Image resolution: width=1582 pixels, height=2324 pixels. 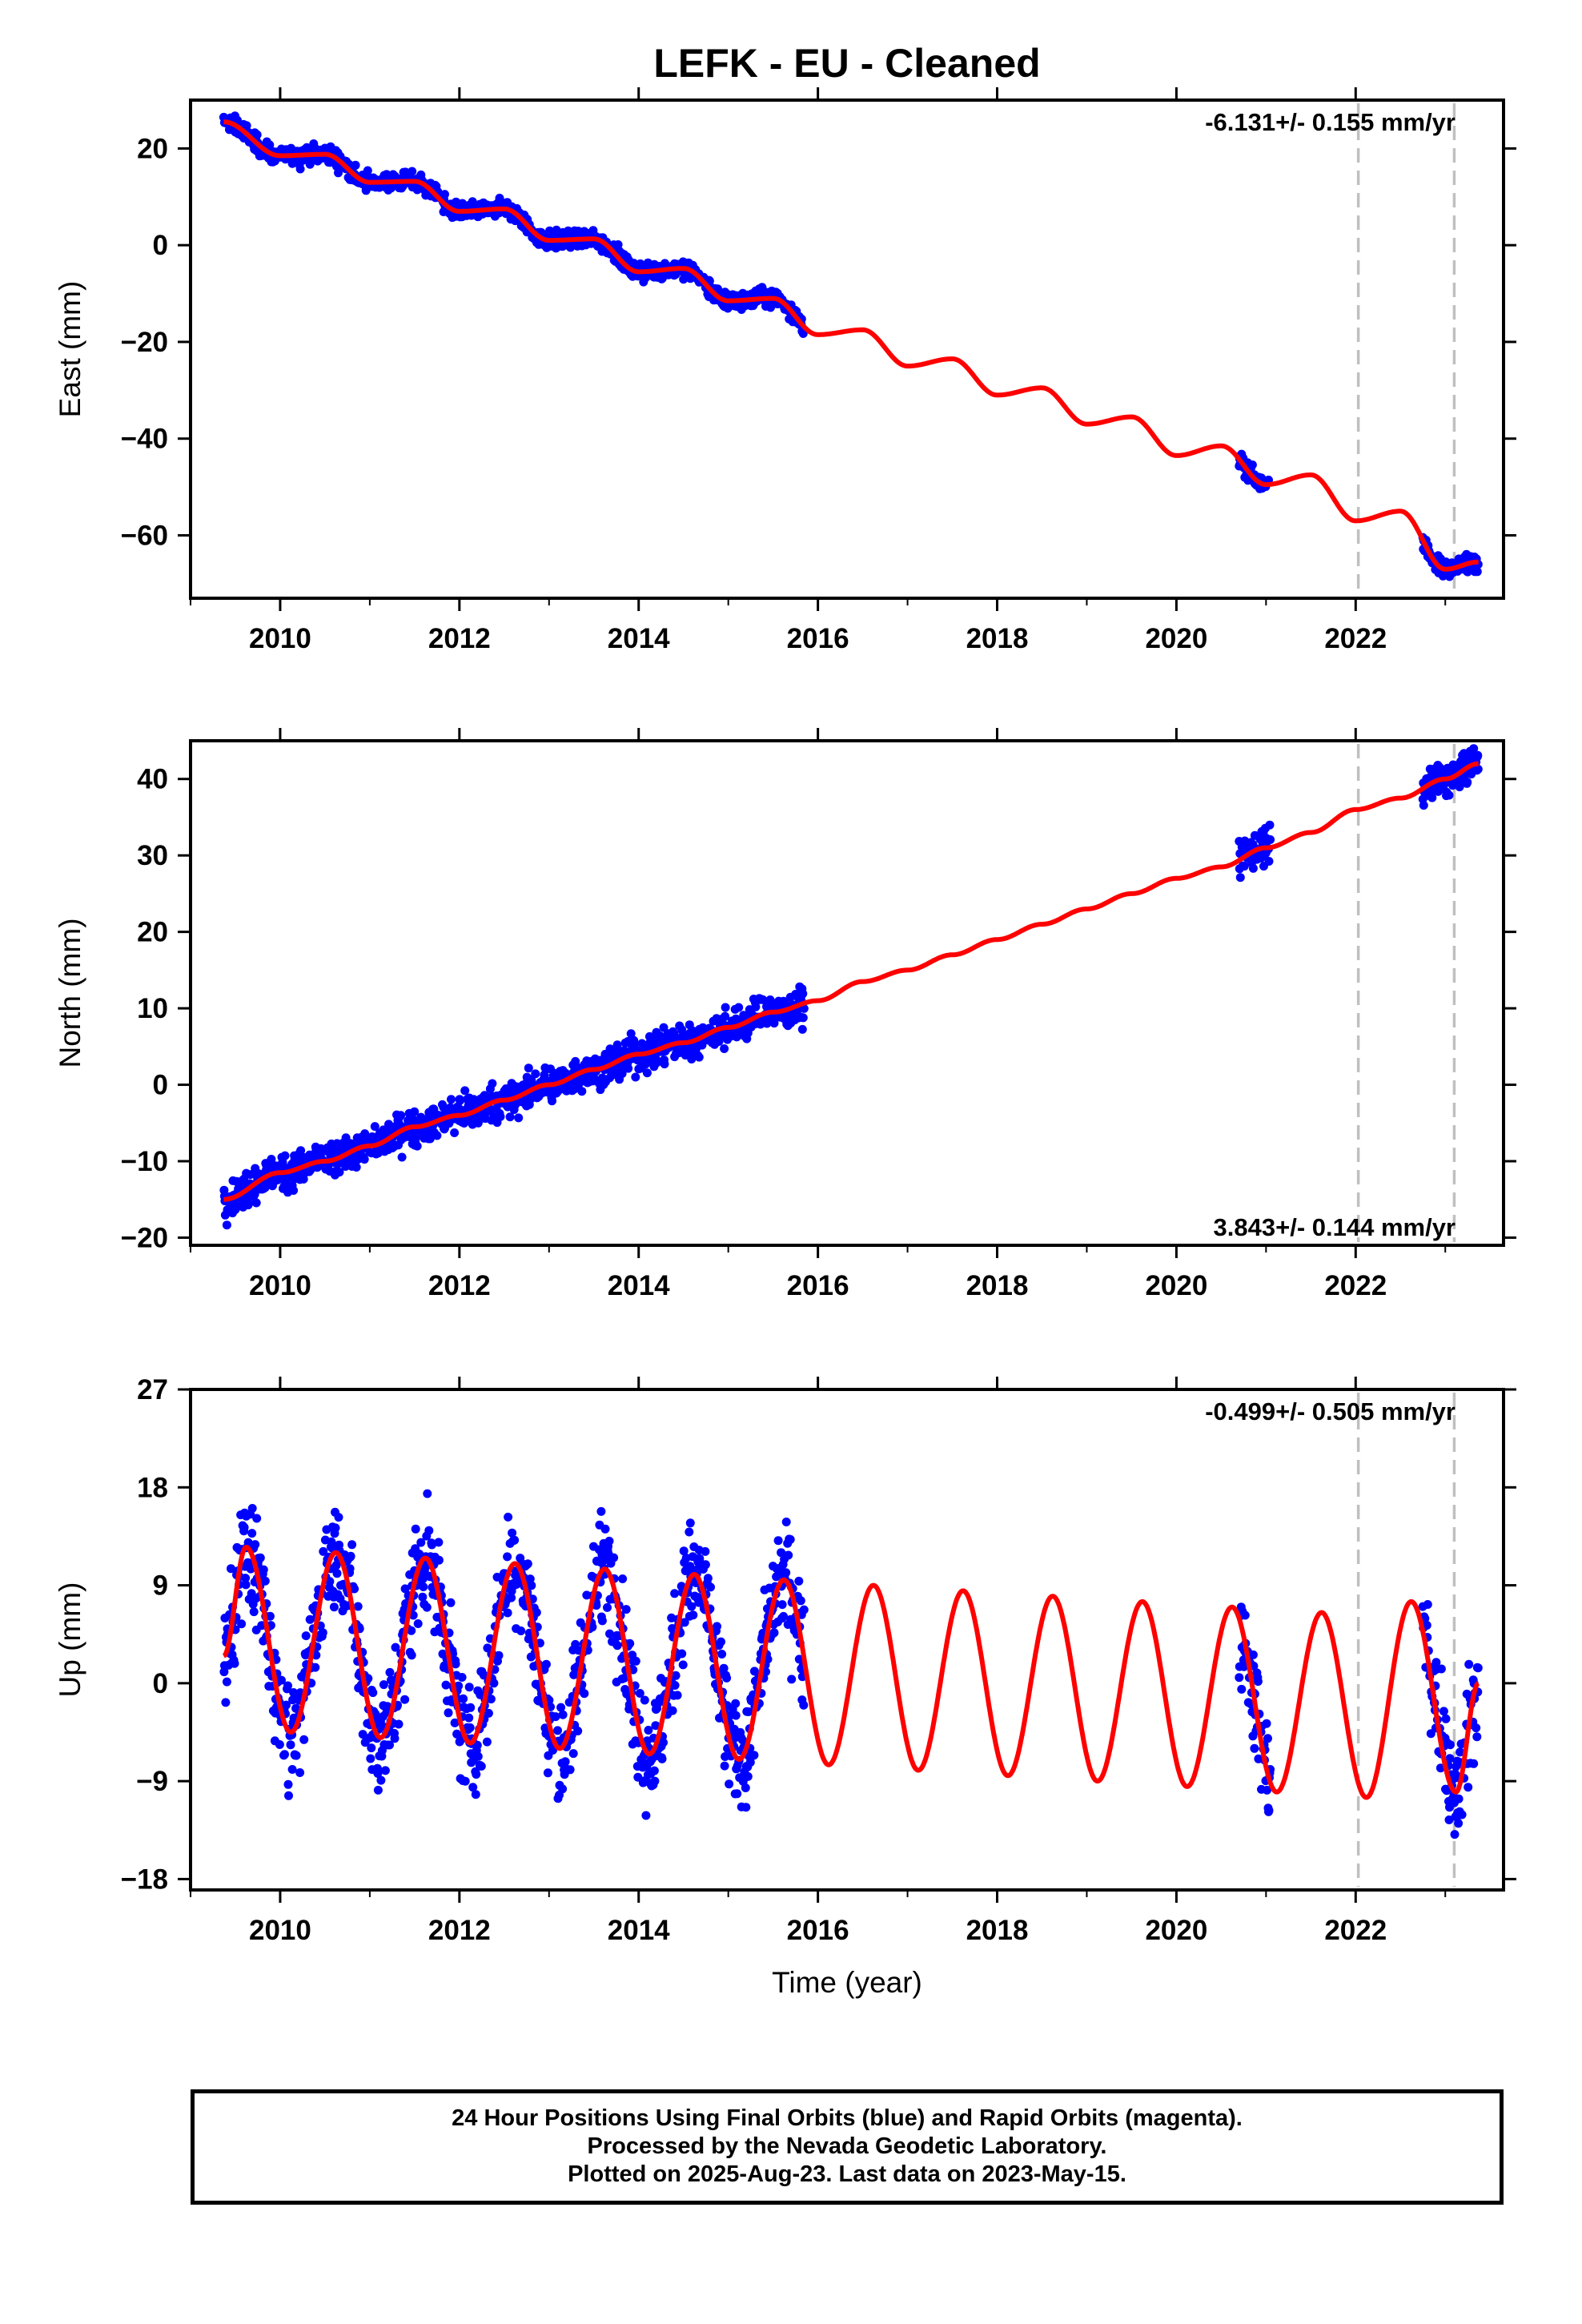 I want to click on y-tick-label: −9, so click(x=152, y=1781).